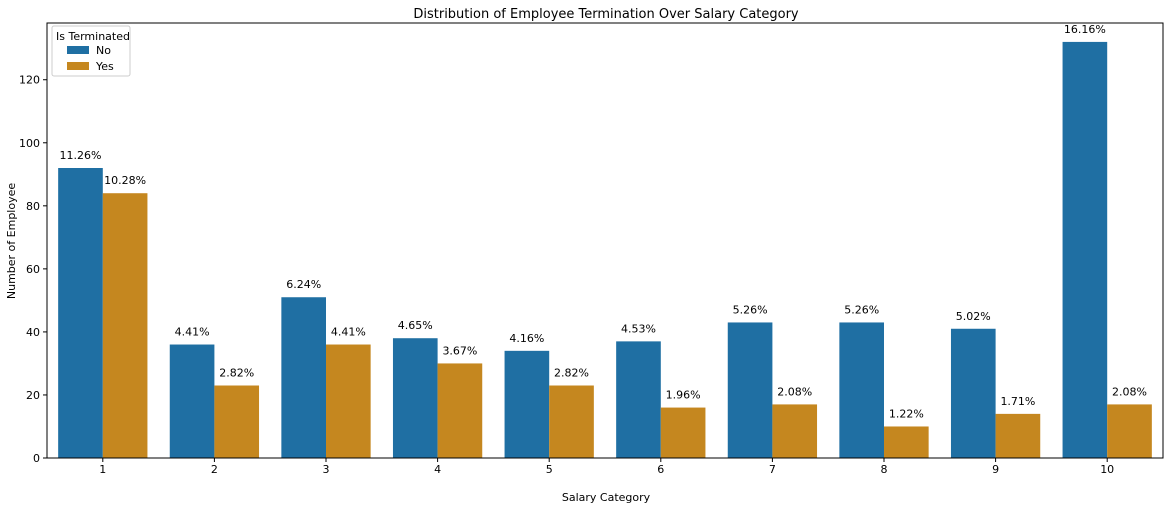 The image size is (1170, 515). What do you see at coordinates (104, 66) in the screenshot?
I see `legend-label-yes: Yes` at bounding box center [104, 66].